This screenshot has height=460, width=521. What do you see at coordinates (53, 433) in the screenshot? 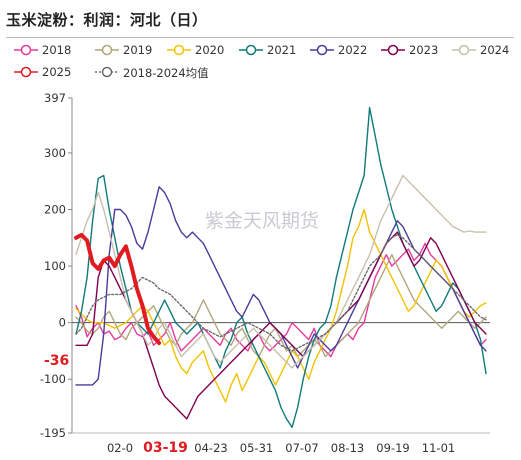
I see `y-tick-label: -195` at bounding box center [53, 433].